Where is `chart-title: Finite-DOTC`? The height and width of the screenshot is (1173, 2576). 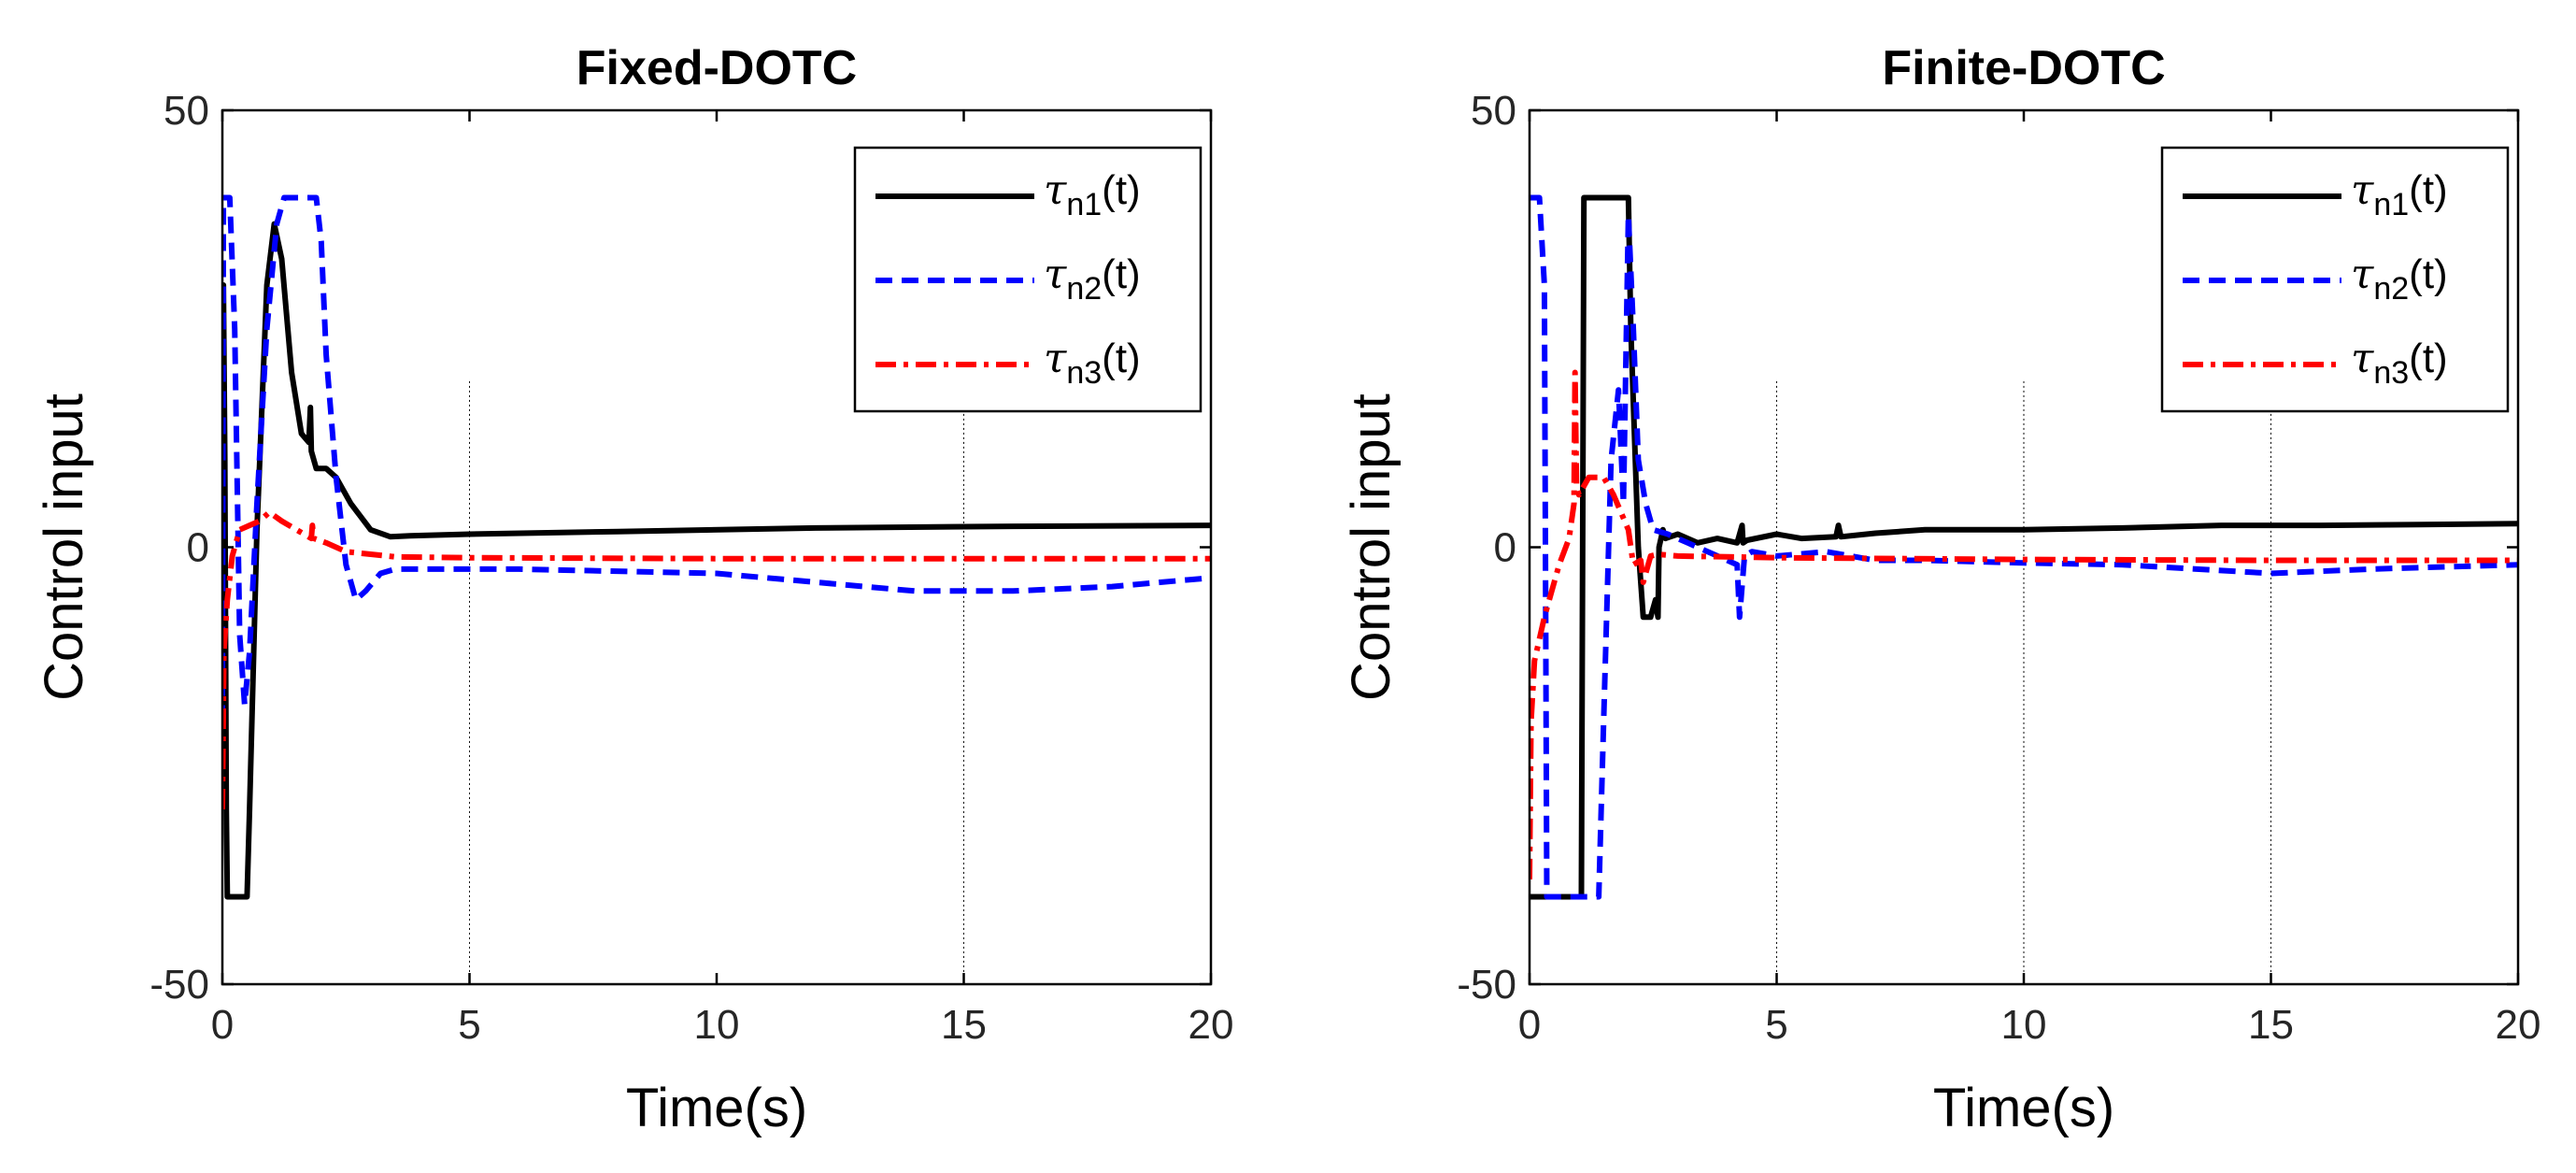
chart-title: Finite-DOTC is located at coordinates (2023, 68).